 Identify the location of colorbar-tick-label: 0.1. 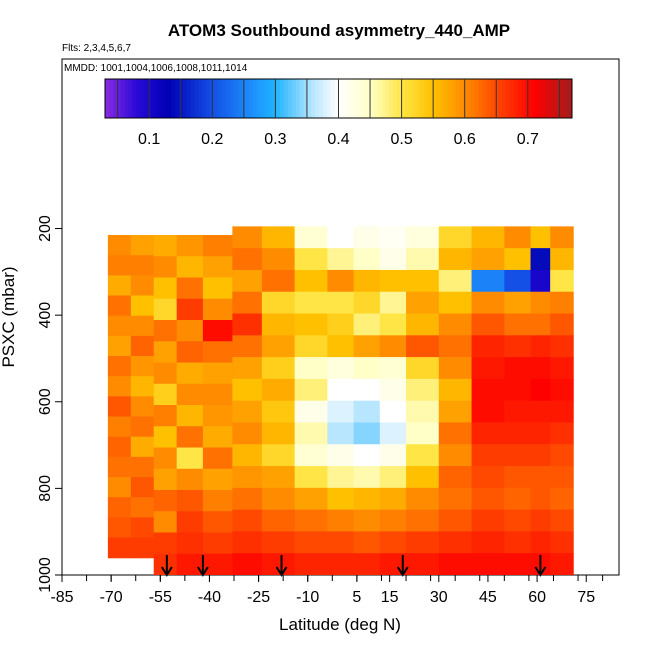
(149, 139).